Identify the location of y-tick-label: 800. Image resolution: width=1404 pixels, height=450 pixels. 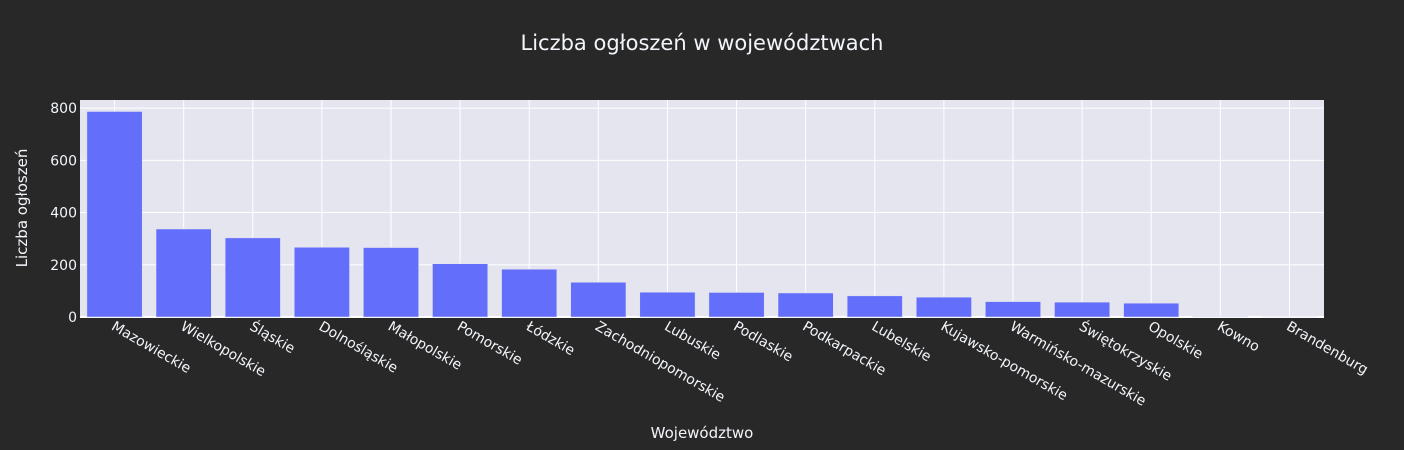
(63, 109).